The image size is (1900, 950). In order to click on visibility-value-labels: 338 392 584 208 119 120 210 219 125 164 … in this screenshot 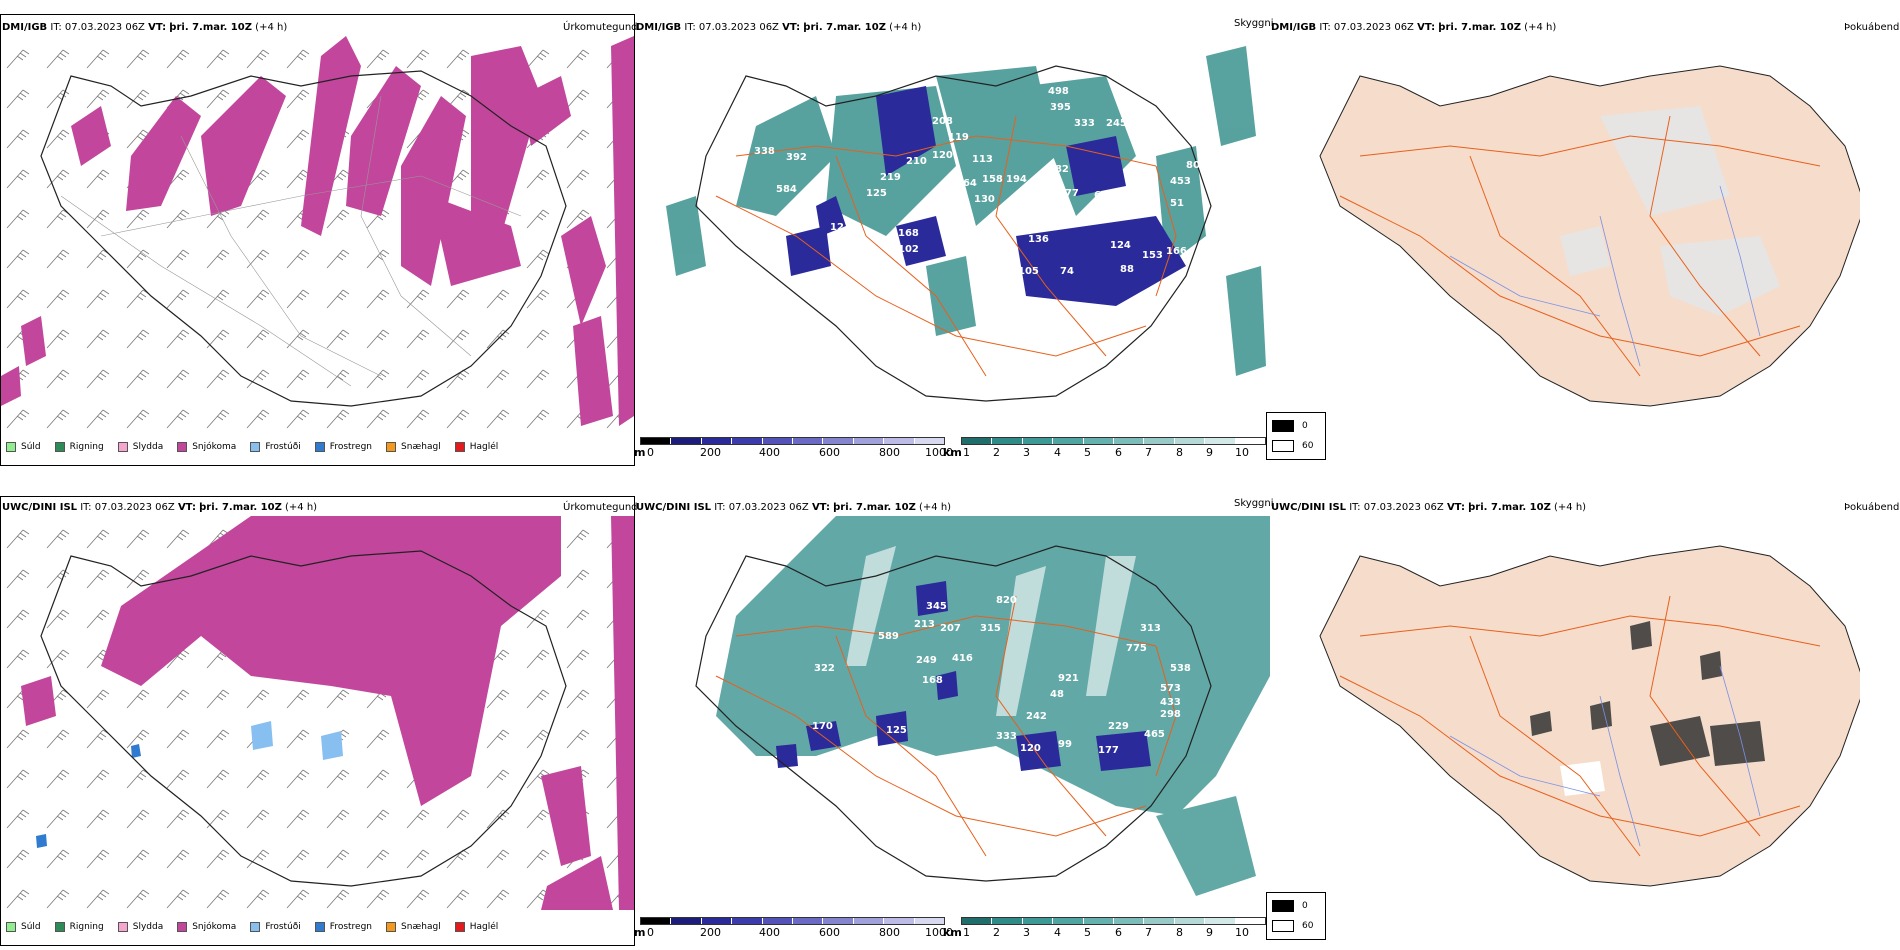, I will do `click(963, 238)`.